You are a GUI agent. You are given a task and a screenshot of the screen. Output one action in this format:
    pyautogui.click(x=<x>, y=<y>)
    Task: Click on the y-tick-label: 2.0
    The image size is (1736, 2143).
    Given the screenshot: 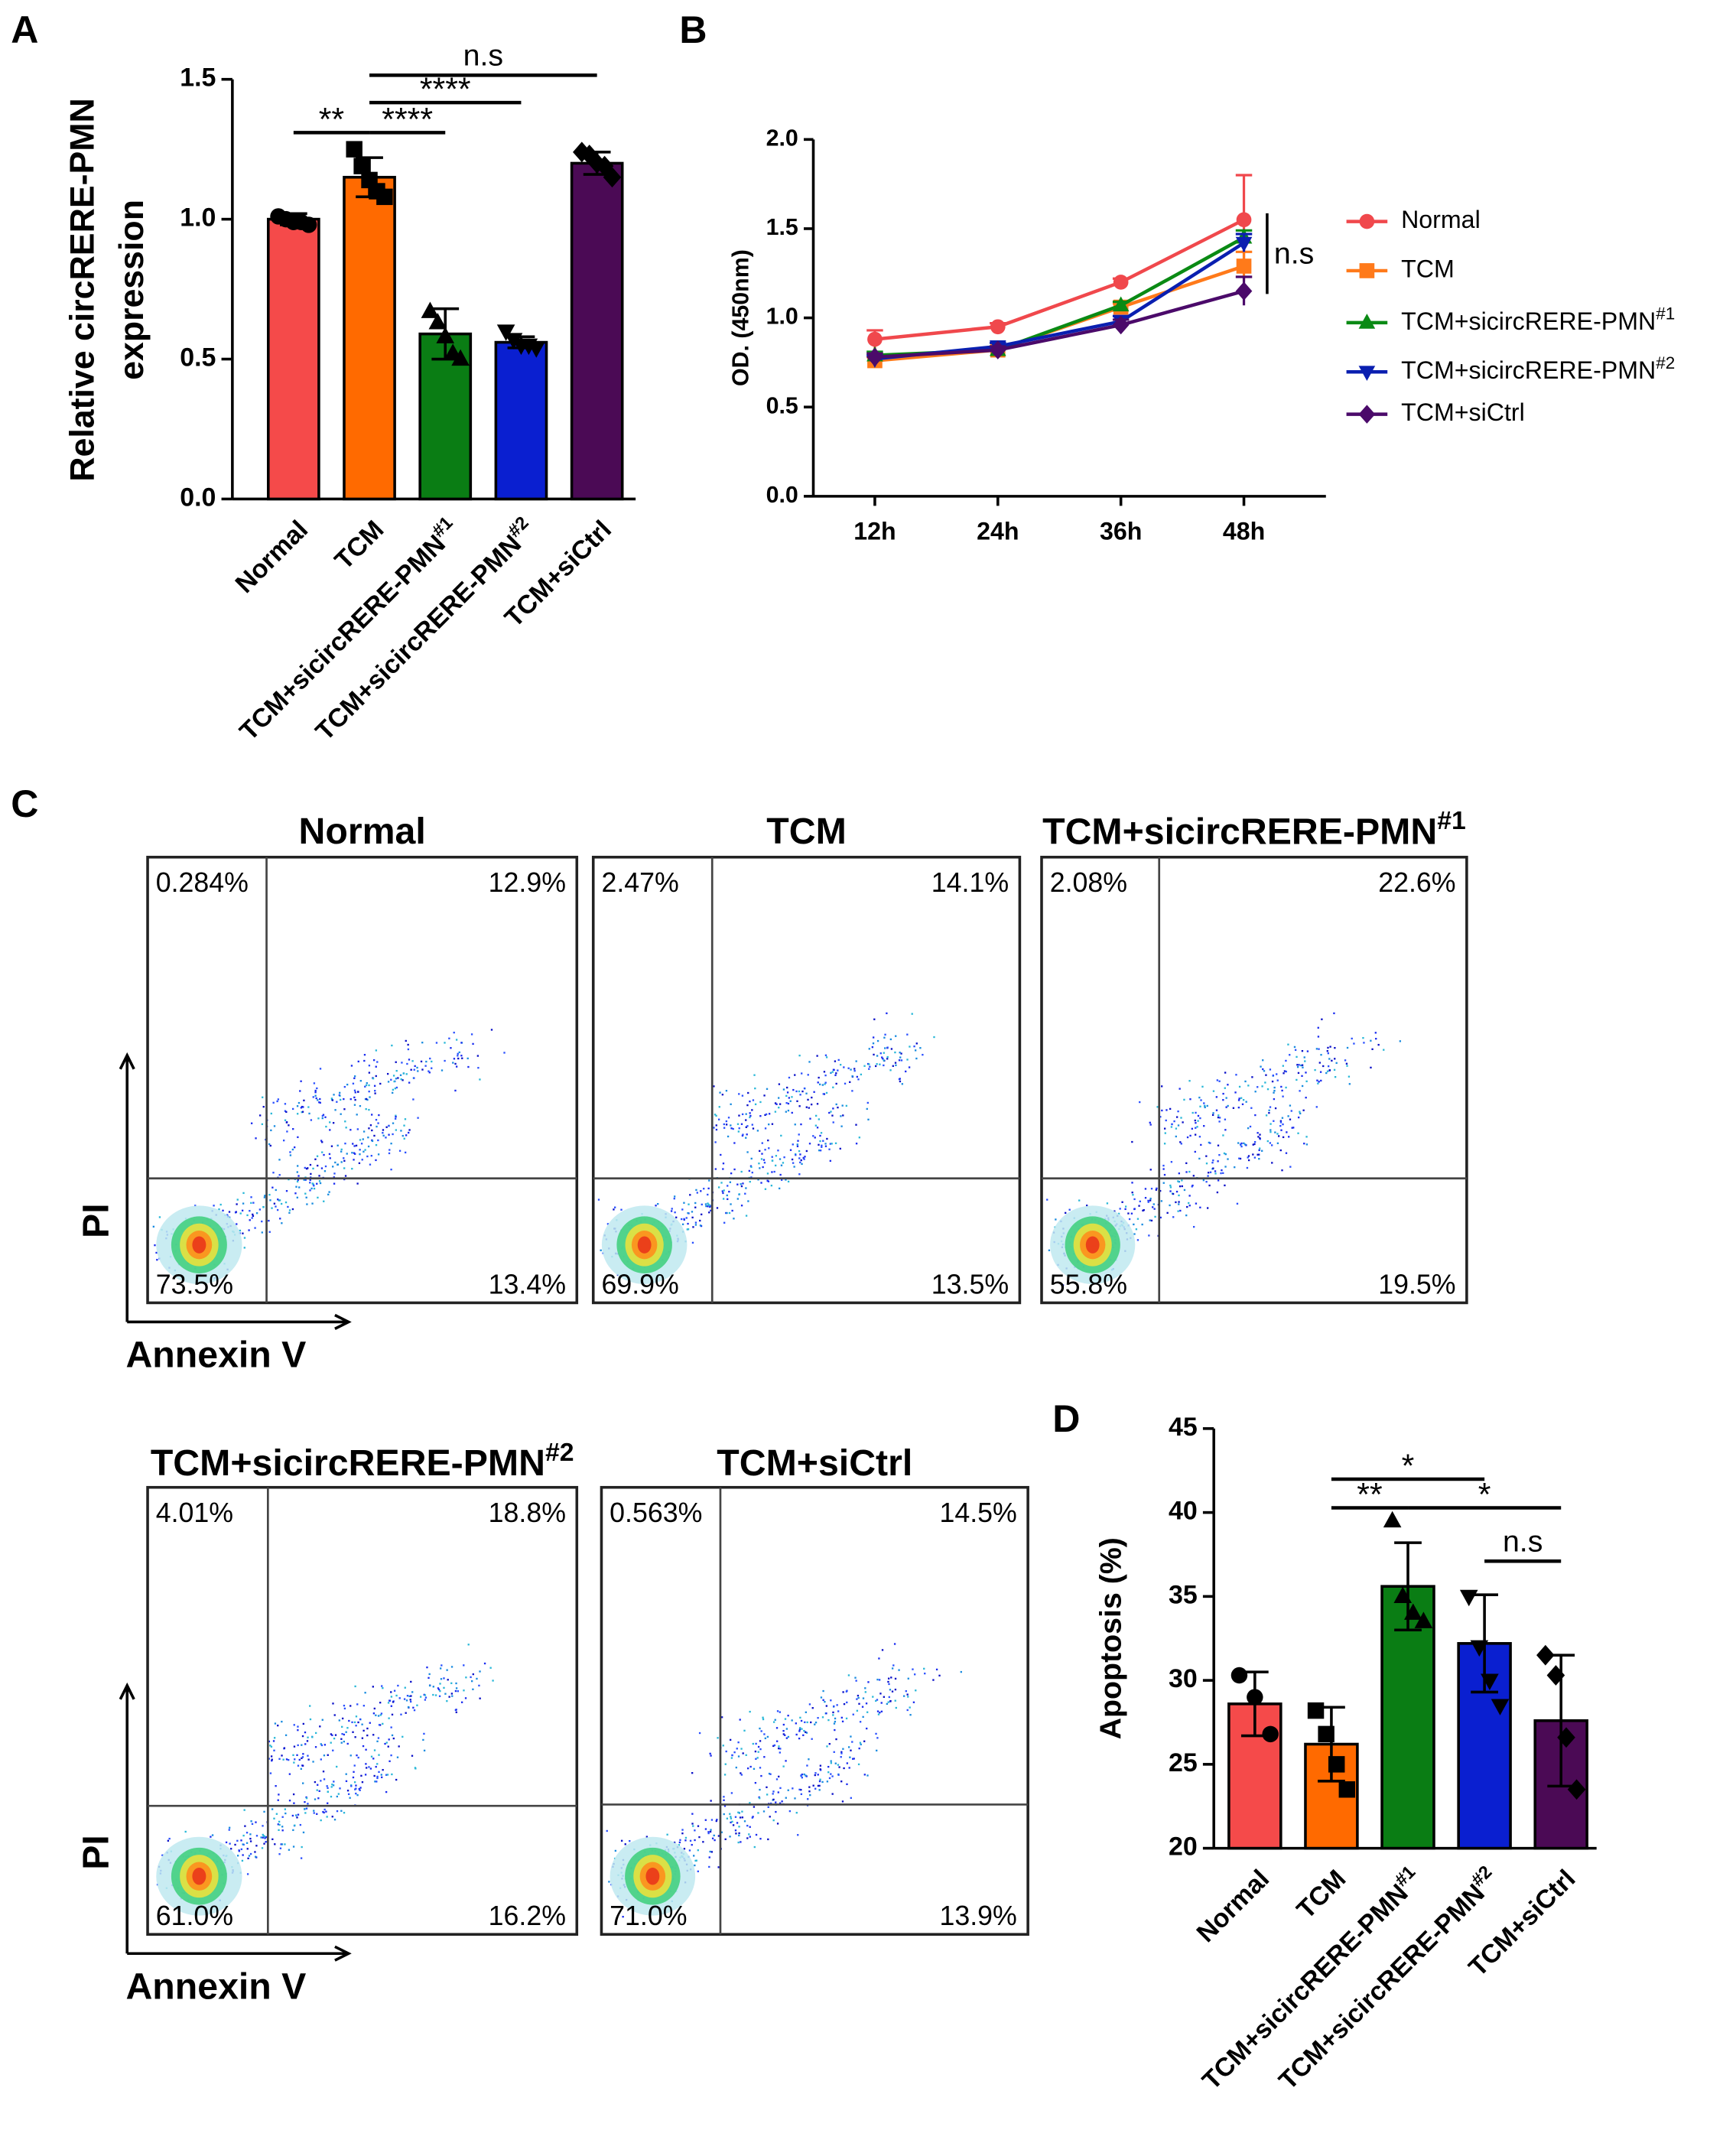 What is the action you would take?
    pyautogui.click(x=782, y=138)
    